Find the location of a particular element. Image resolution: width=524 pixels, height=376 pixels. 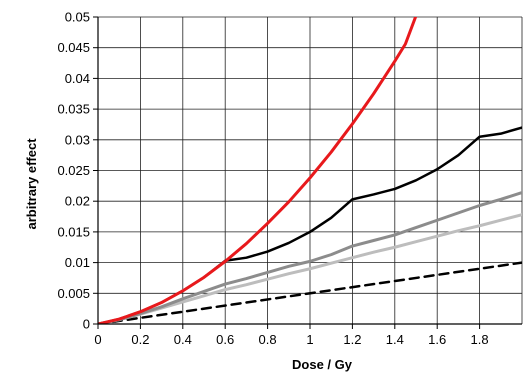

x-tick-label: 0.6 is located at coordinates (225, 339).